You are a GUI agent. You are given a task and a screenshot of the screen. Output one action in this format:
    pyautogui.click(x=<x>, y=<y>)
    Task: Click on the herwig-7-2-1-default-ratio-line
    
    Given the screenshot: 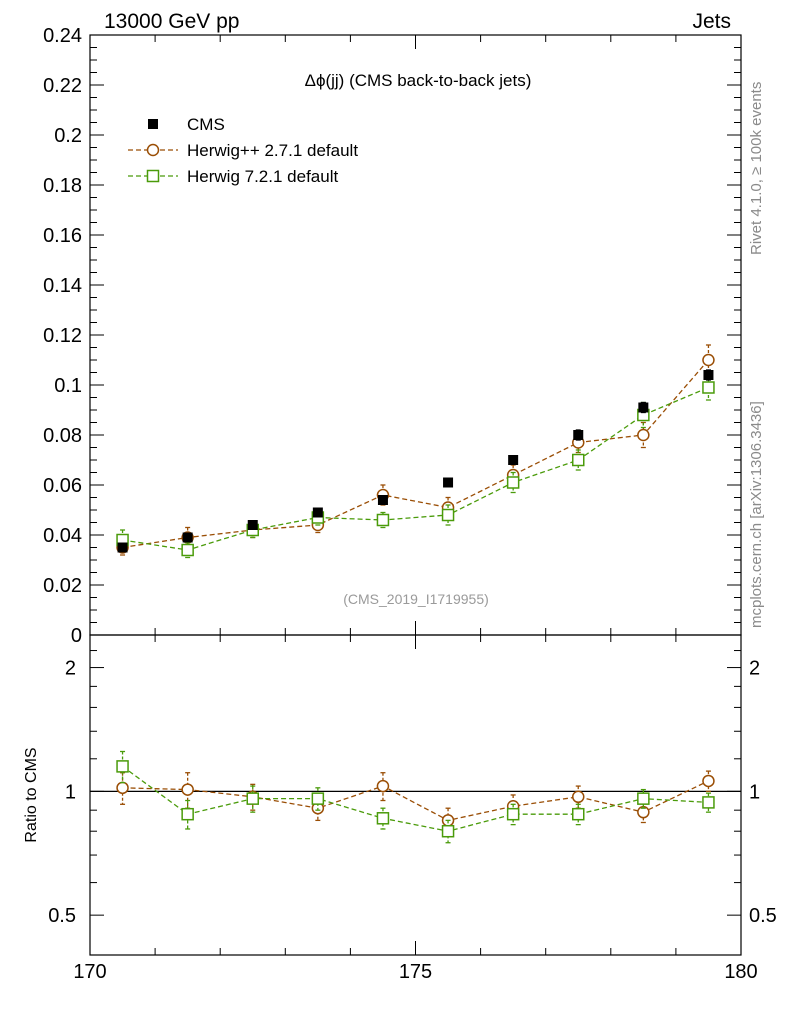 What is the action you would take?
    pyautogui.click(x=415, y=798)
    